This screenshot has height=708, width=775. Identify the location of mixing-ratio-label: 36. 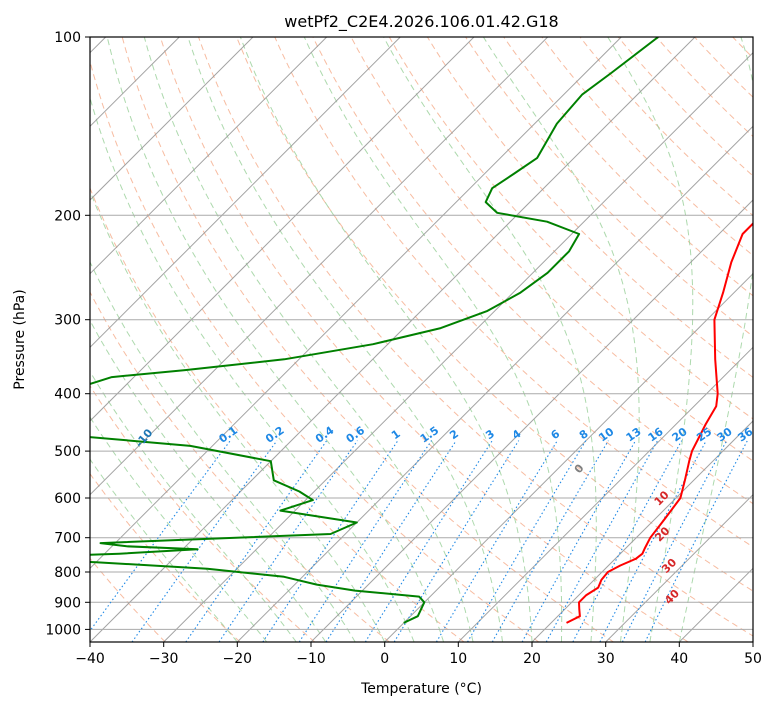
(745, 435).